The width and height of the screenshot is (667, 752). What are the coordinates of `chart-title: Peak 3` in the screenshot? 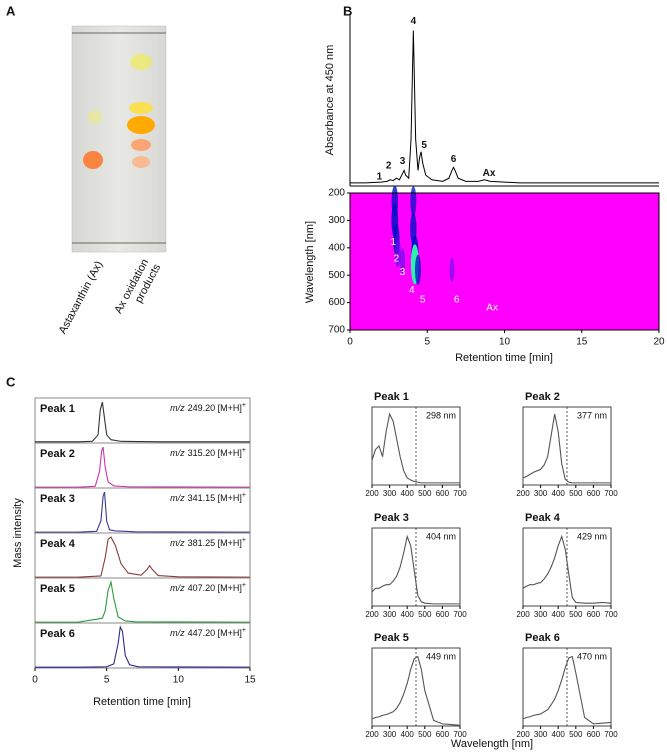 It's located at (391, 518).